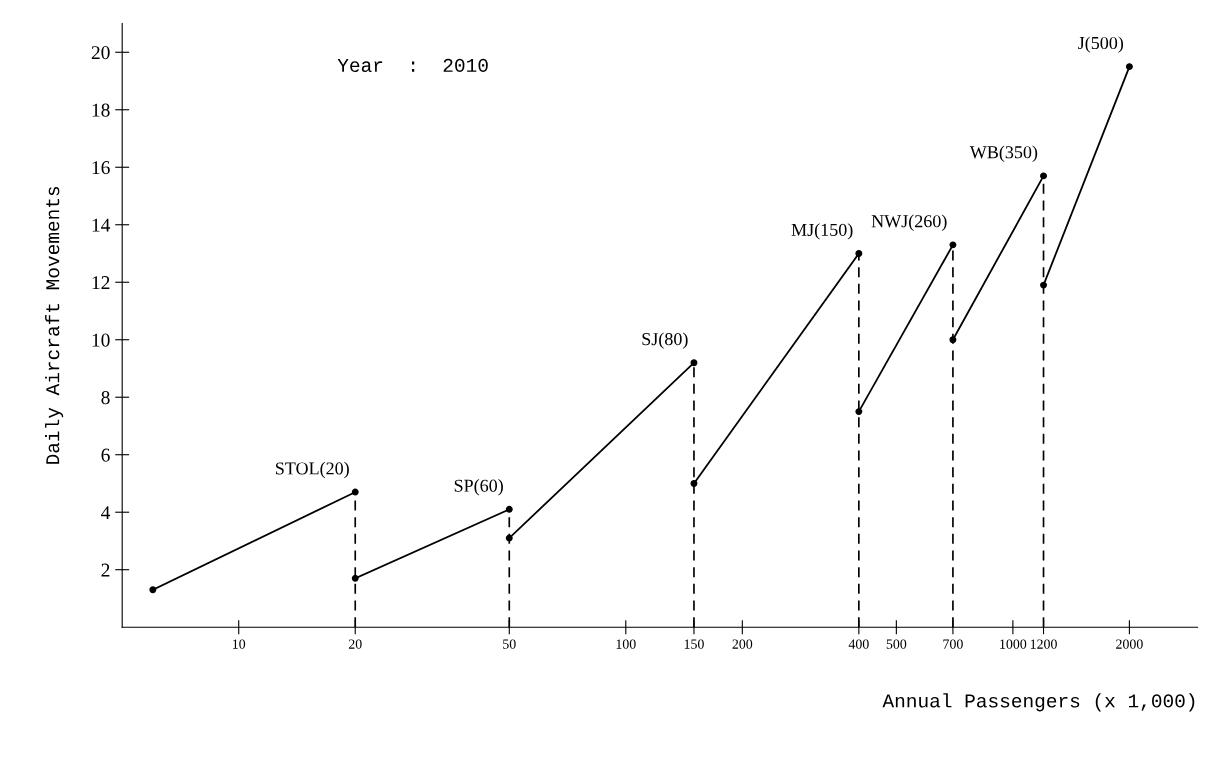 The height and width of the screenshot is (784, 1222). I want to click on x-tick-label: 100, so click(626, 644).